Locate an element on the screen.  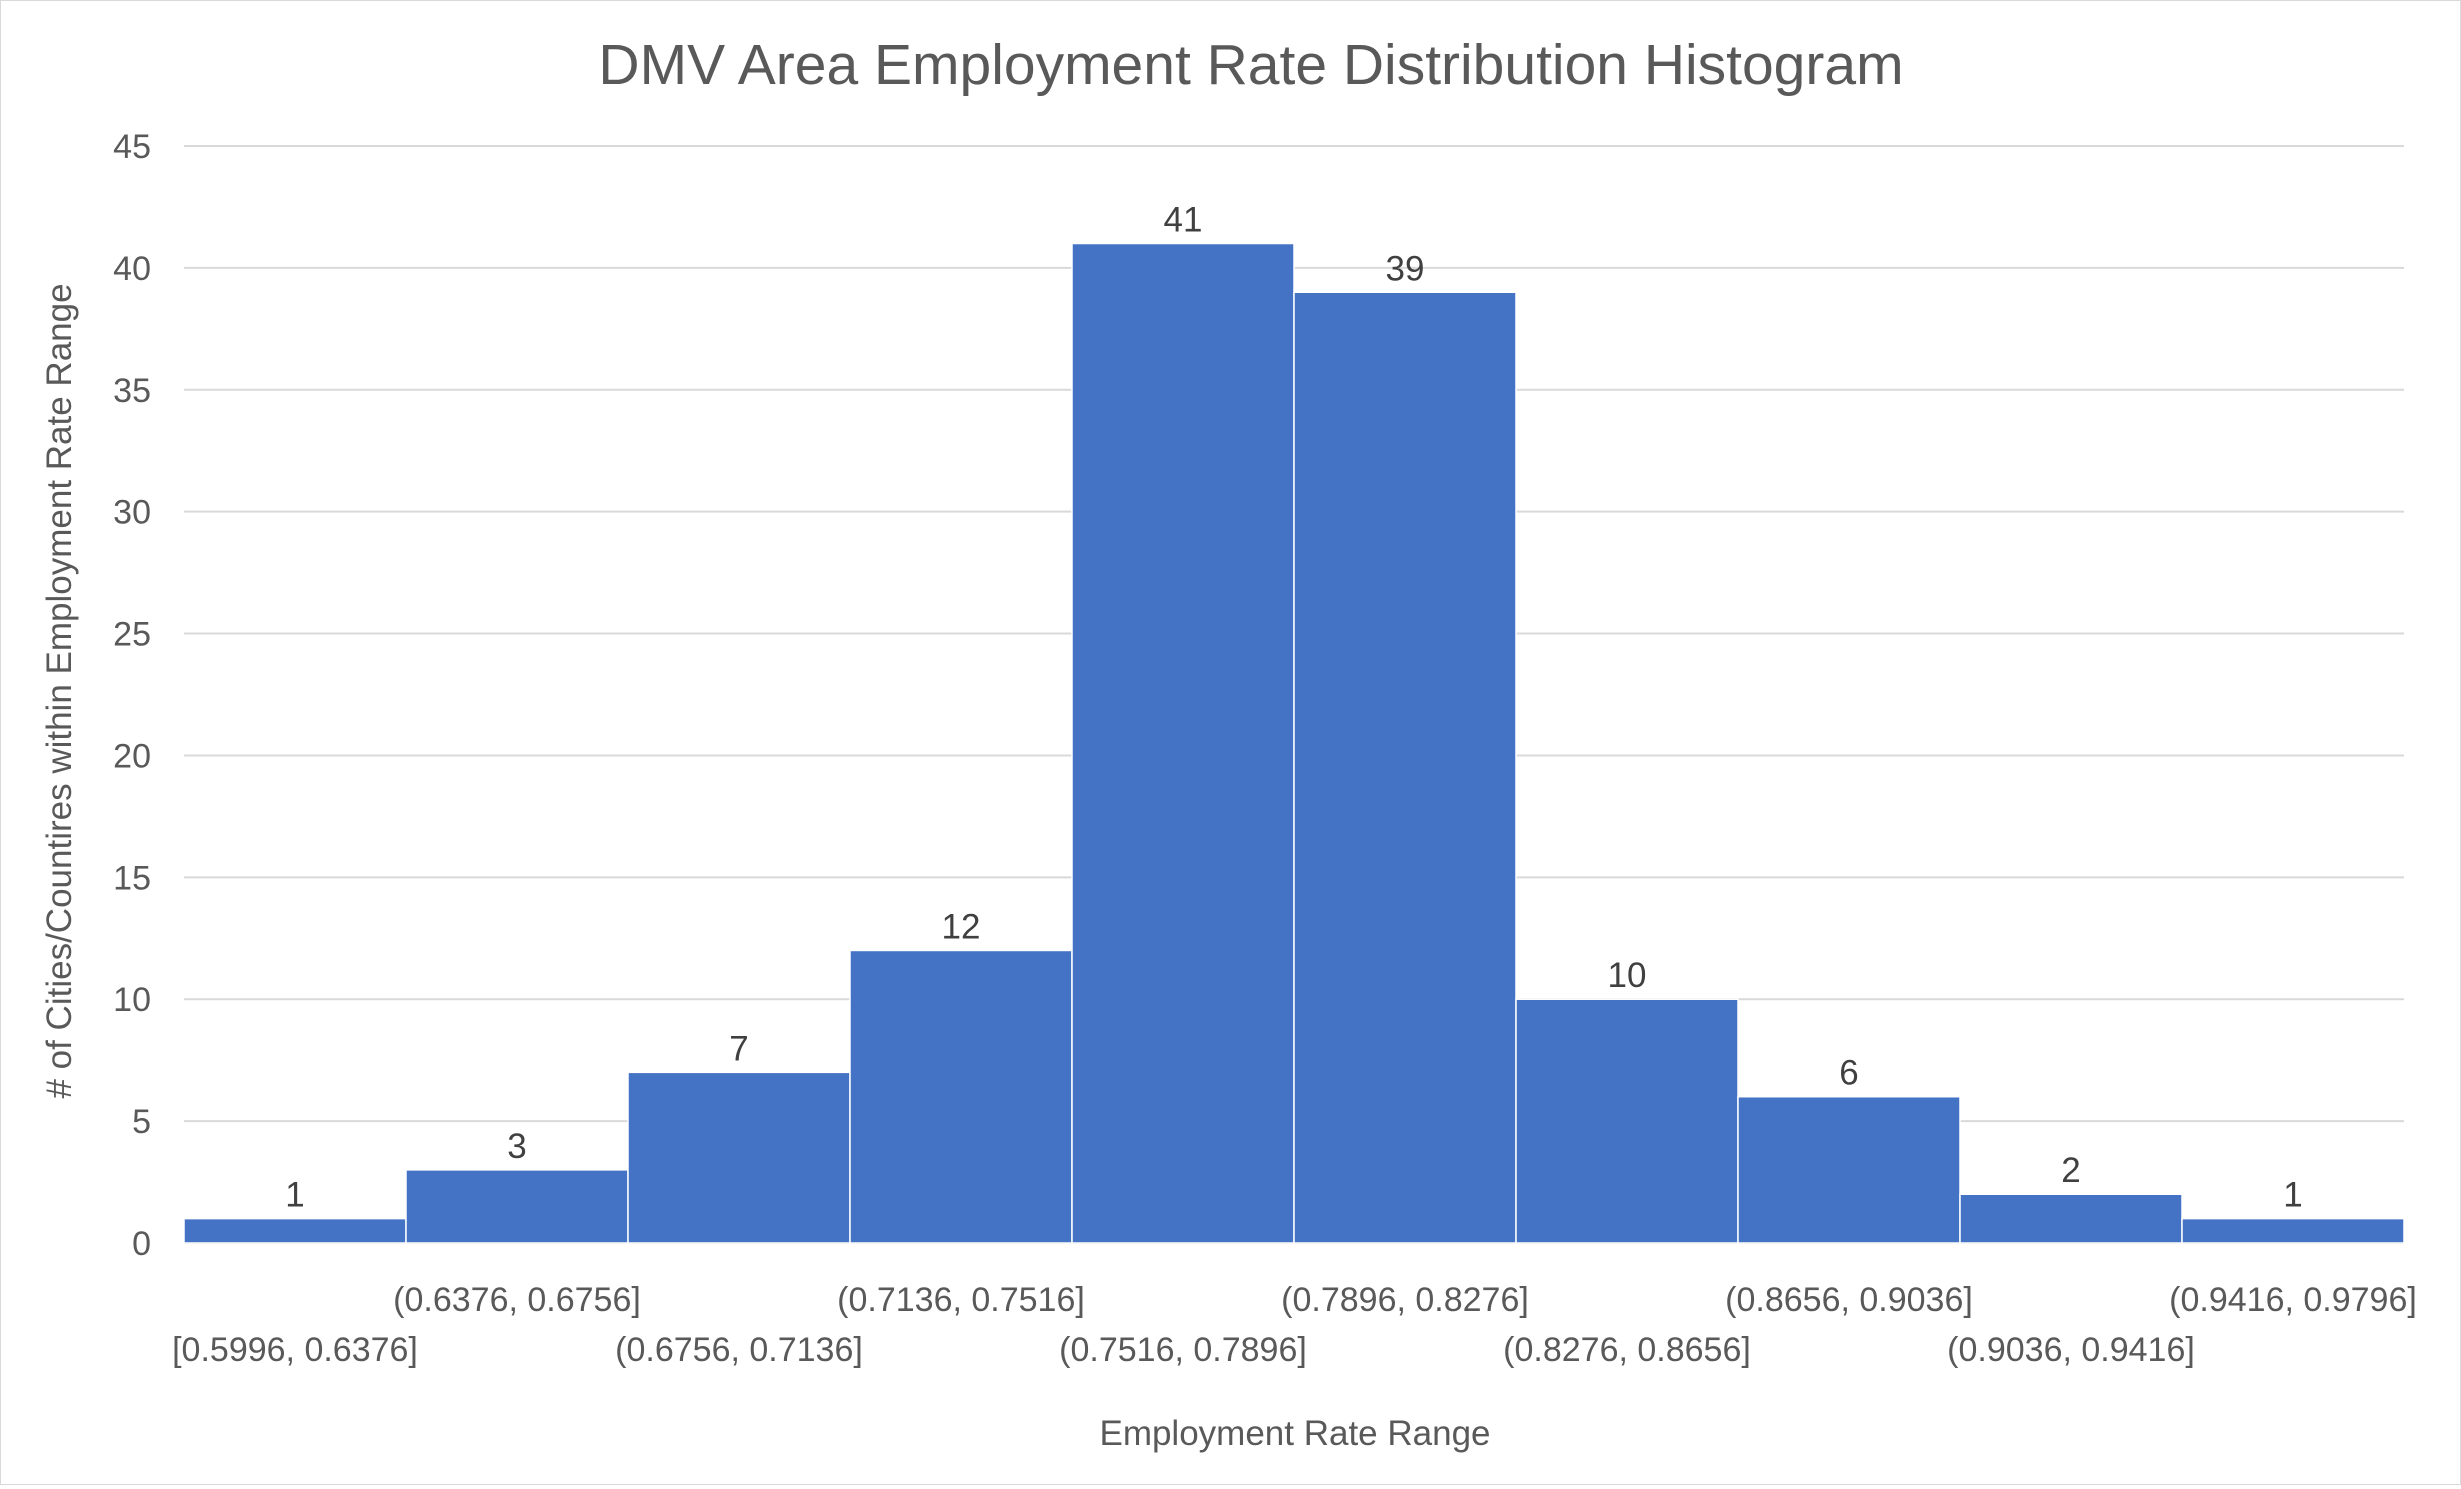
x-tick-label: (0.8656, 0.9036] is located at coordinates (1849, 1300).